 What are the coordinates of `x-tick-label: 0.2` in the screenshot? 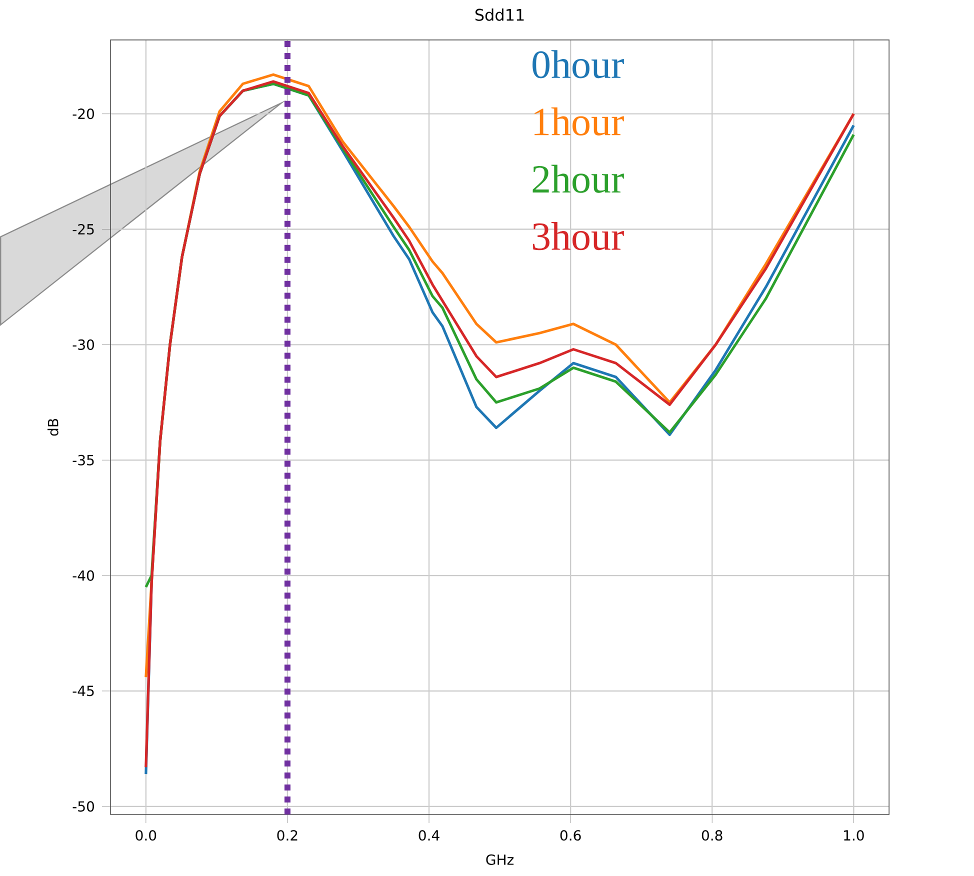 It's located at (287, 835).